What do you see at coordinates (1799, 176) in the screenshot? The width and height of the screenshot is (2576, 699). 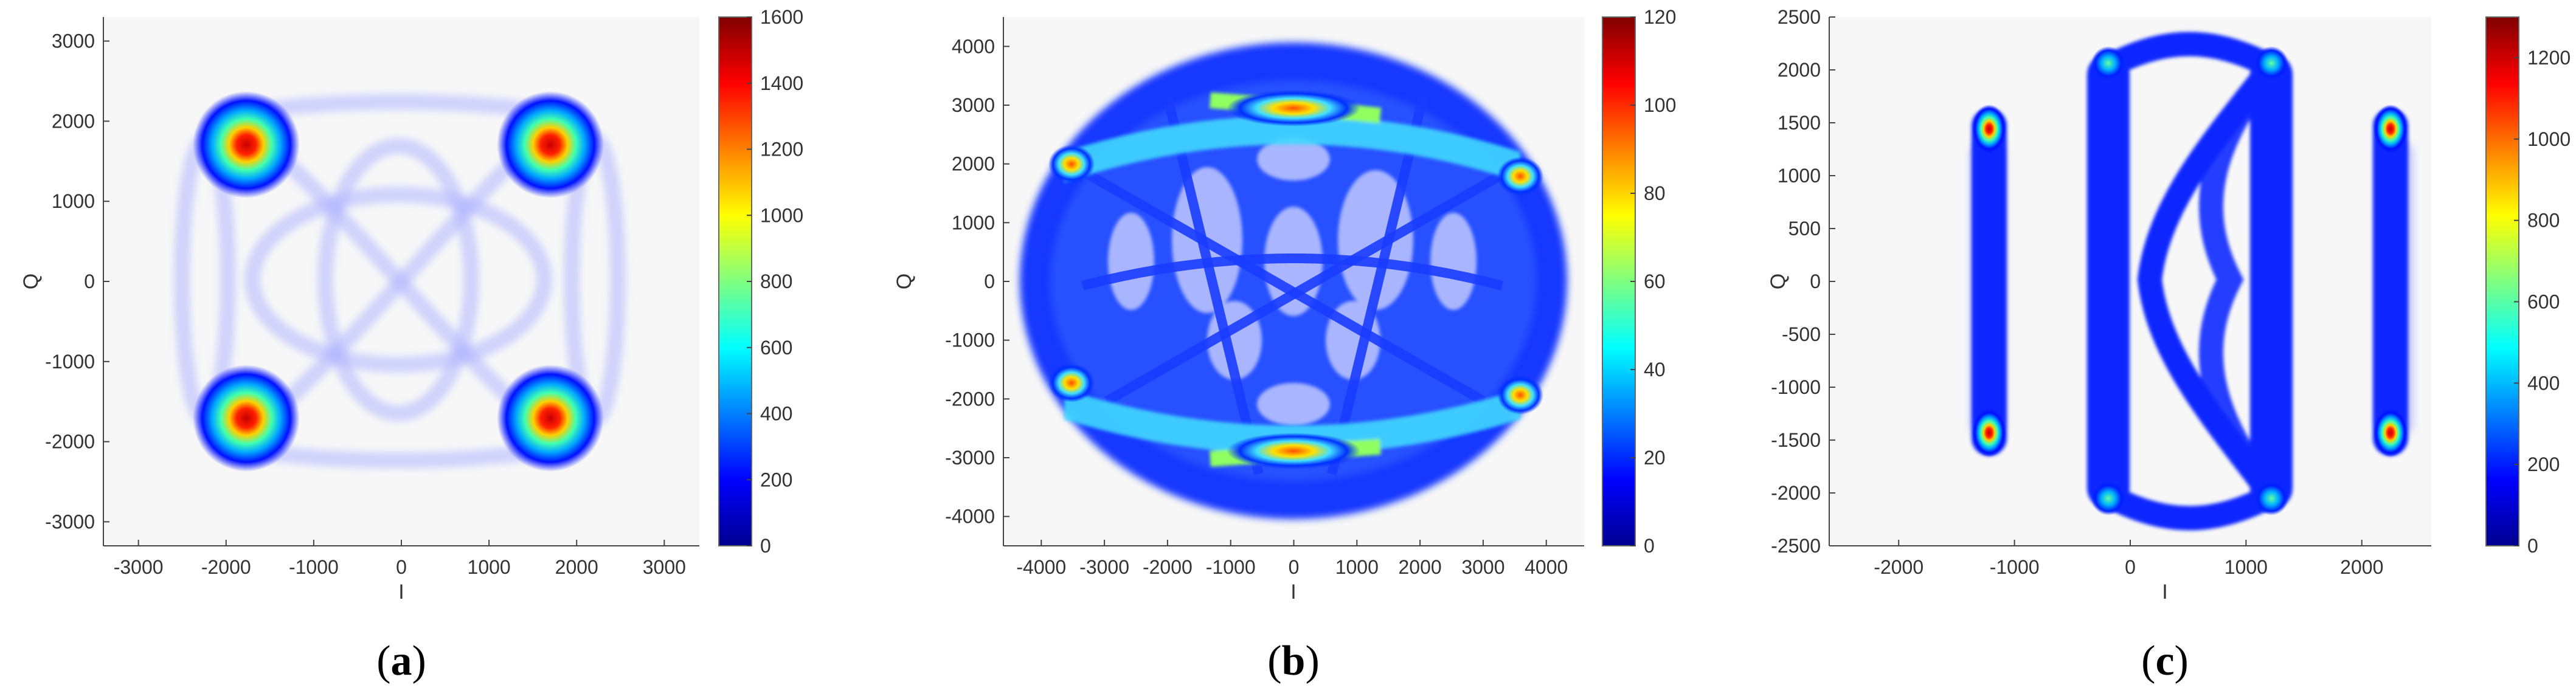 I see `y-tick-label-c: 1000` at bounding box center [1799, 176].